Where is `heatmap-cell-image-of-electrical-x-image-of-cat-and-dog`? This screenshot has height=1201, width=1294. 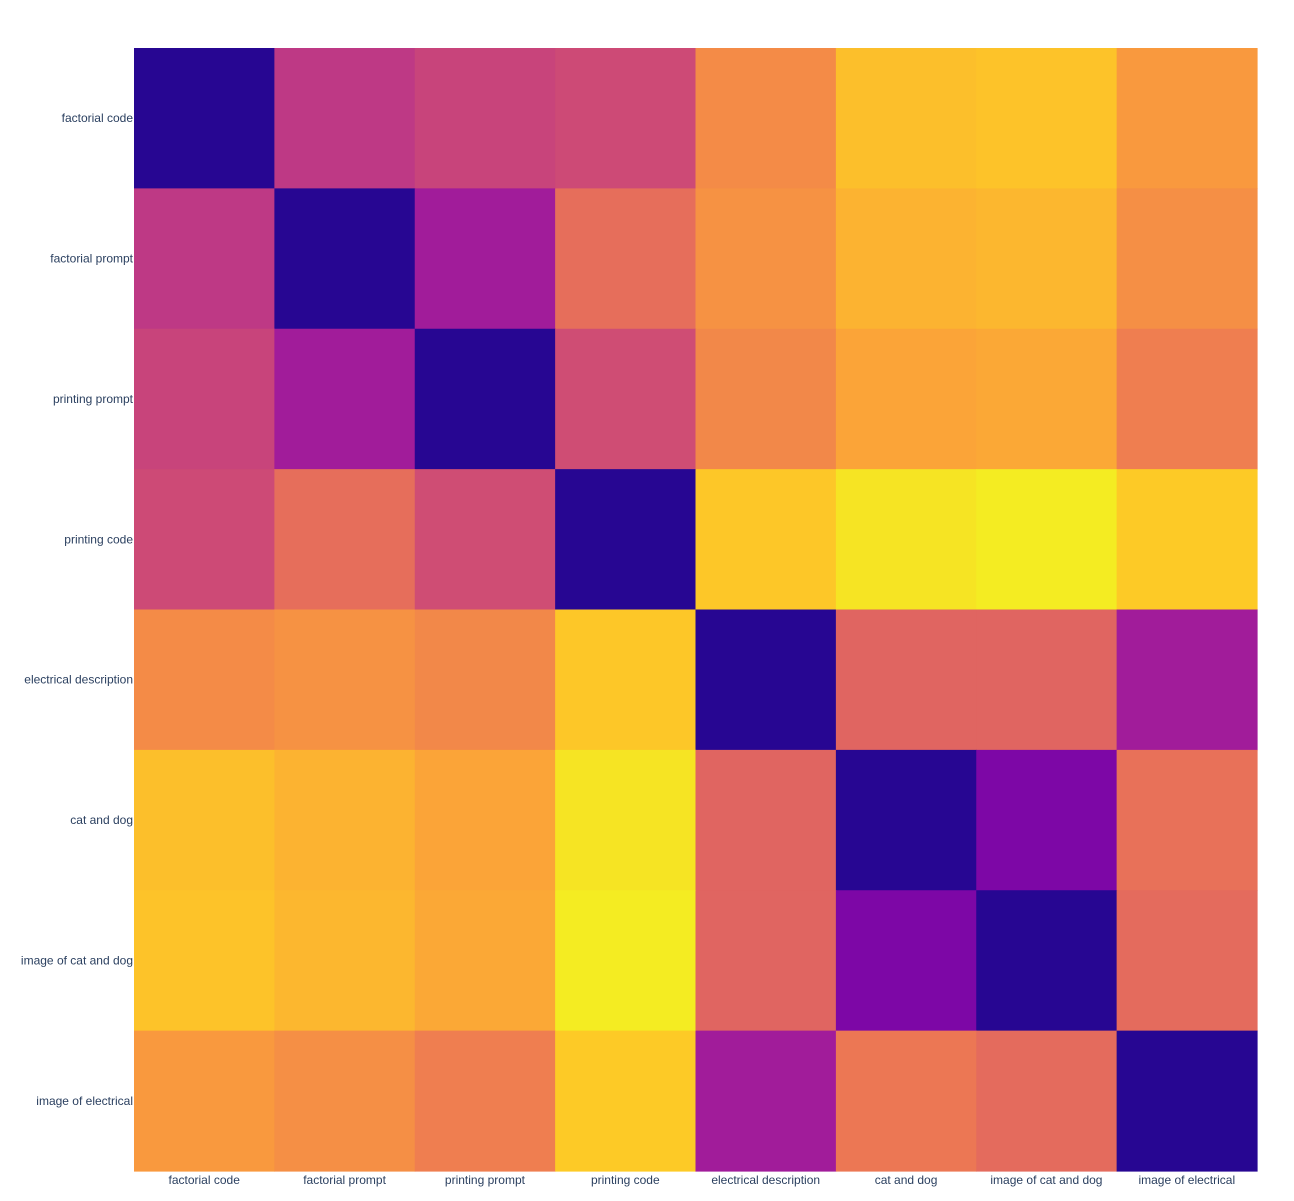 heatmap-cell-image-of-electrical-x-image-of-cat-and-dog is located at coordinates (1047, 1101).